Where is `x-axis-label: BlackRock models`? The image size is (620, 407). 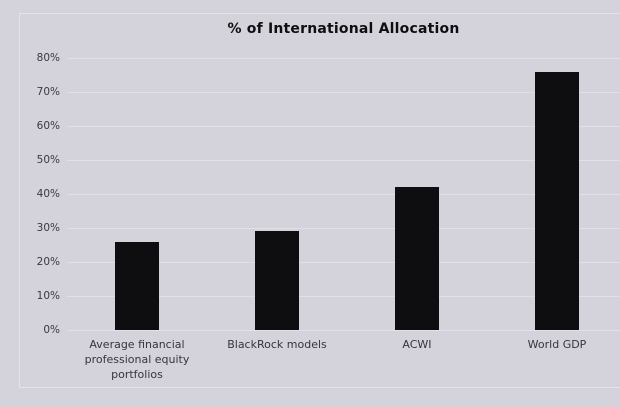
x-axis-label: BlackRock models is located at coordinates (277, 344).